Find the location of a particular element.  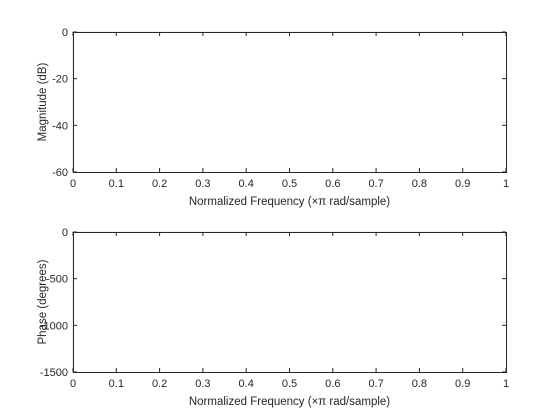

phase-y-tick-label: -1000 is located at coordinates (54, 326).